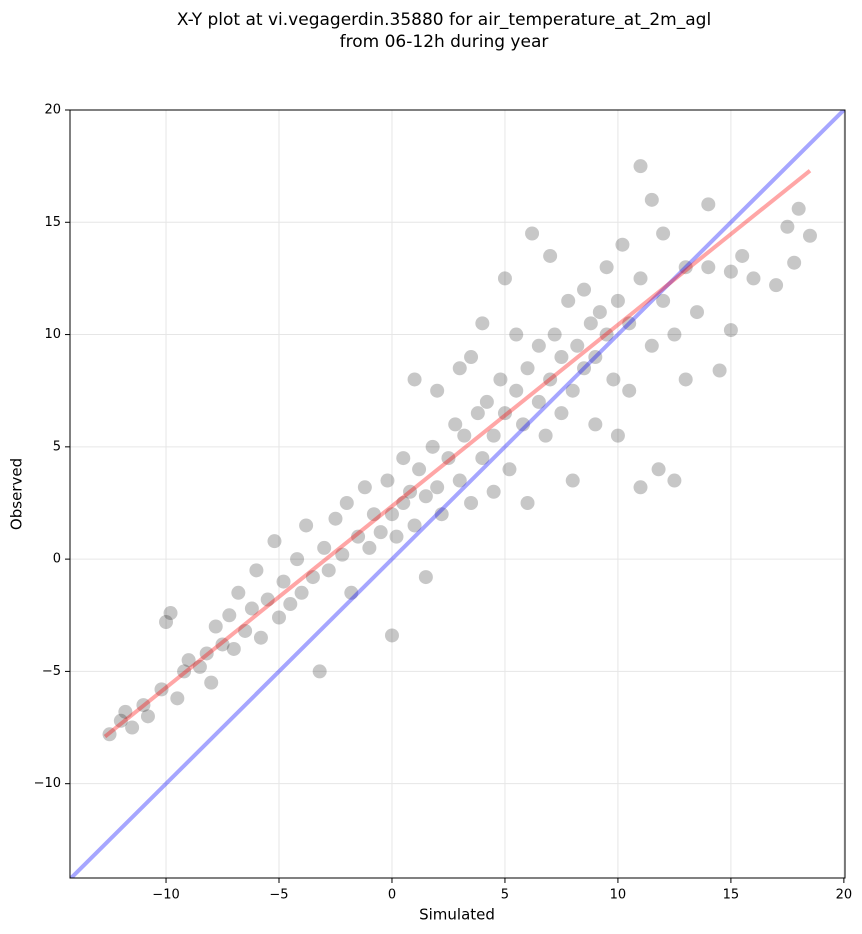  What do you see at coordinates (731, 895) in the screenshot?
I see `x-tick-label: 15` at bounding box center [731, 895].